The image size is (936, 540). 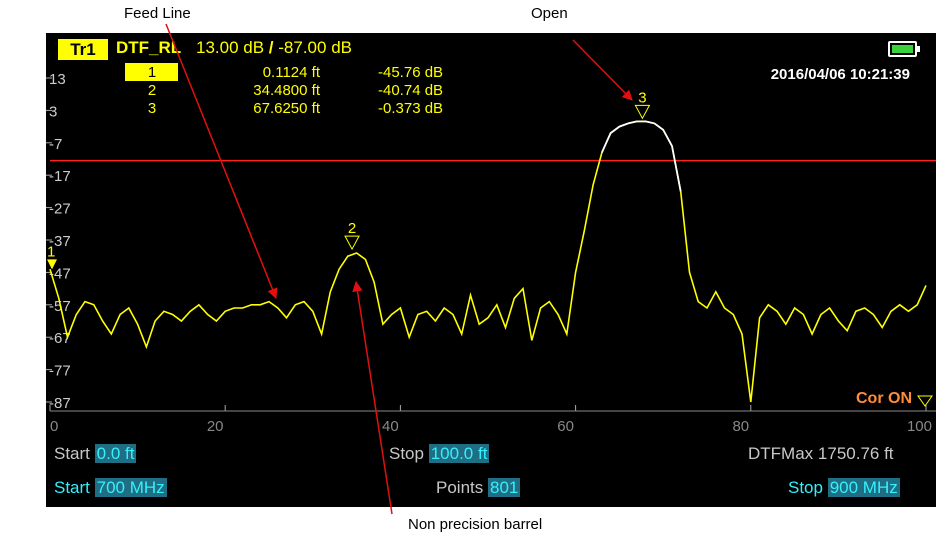 I want to click on stop-frequency-label: Stop, so click(x=805, y=487).